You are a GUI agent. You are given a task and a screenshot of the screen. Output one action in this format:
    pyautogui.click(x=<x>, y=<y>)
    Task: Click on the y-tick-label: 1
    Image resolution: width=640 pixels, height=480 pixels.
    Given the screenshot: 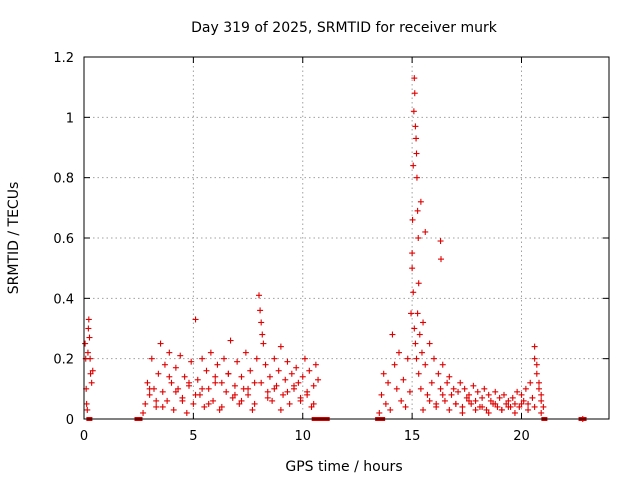 What is the action you would take?
    pyautogui.click(x=70, y=118)
    